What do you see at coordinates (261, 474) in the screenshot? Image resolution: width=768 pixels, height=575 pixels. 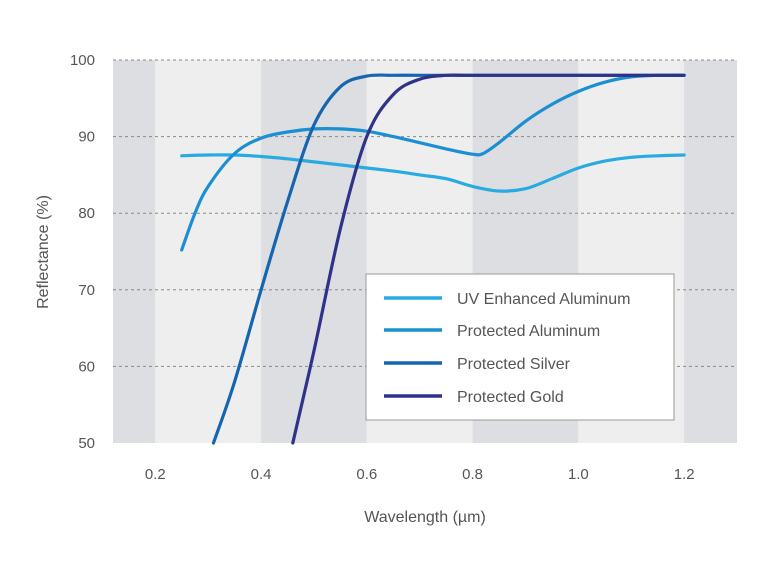 I see `x-tick-label: 0.4` at bounding box center [261, 474].